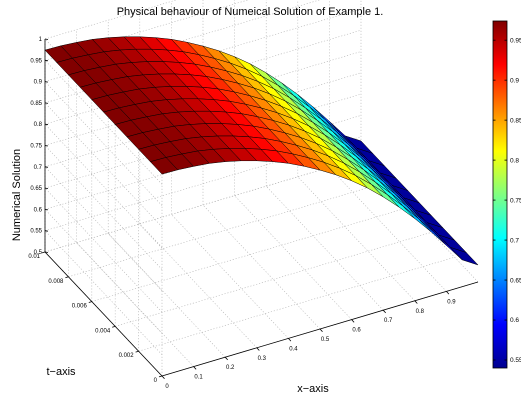 This screenshot has width=521, height=403. Describe the element at coordinates (36, 147) in the screenshot. I see `z-tick-label: 0.75` at that location.